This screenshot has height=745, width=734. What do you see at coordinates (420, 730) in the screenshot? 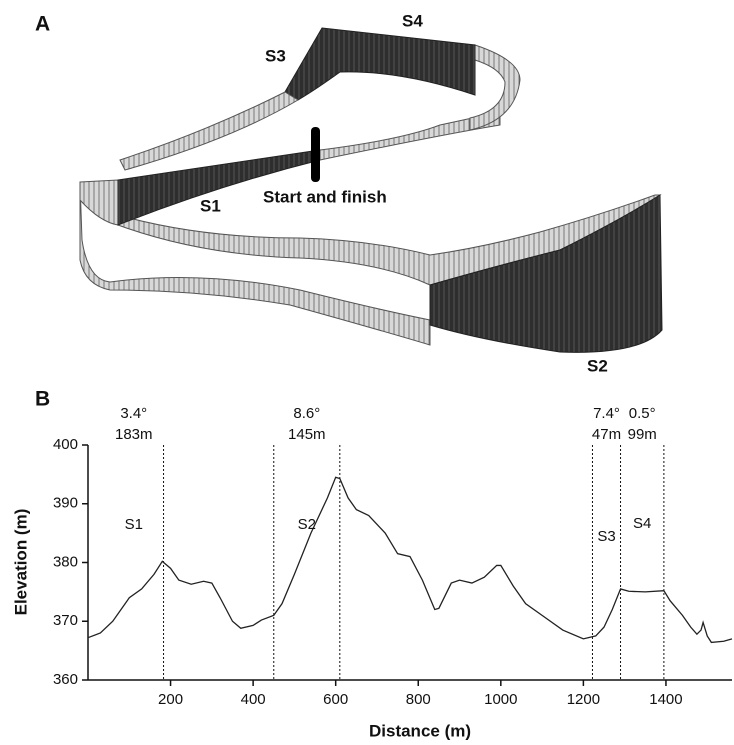
I see `x-axis-label: Distance (m)` at bounding box center [420, 730].